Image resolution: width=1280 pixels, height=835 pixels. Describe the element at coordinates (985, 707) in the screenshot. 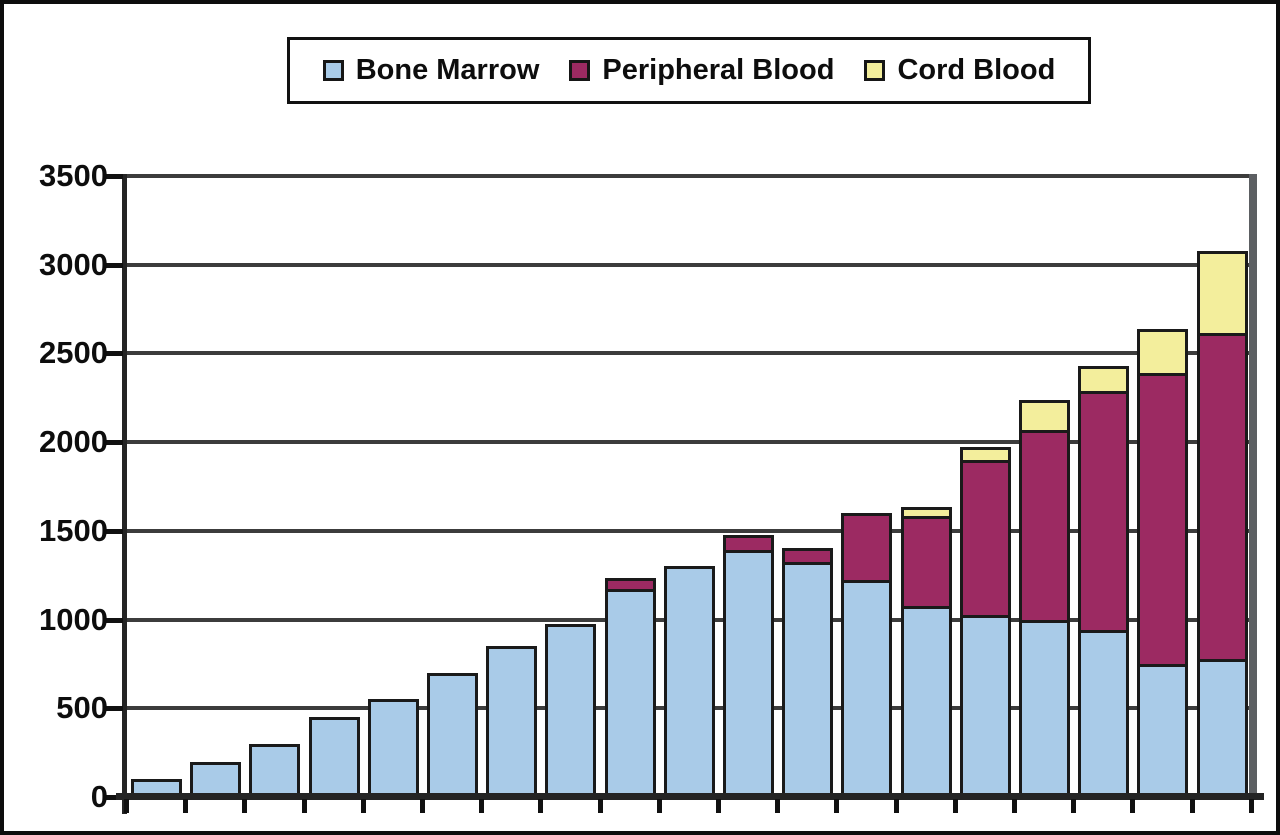

I see `bar-15-segment-bone-marrow` at that location.